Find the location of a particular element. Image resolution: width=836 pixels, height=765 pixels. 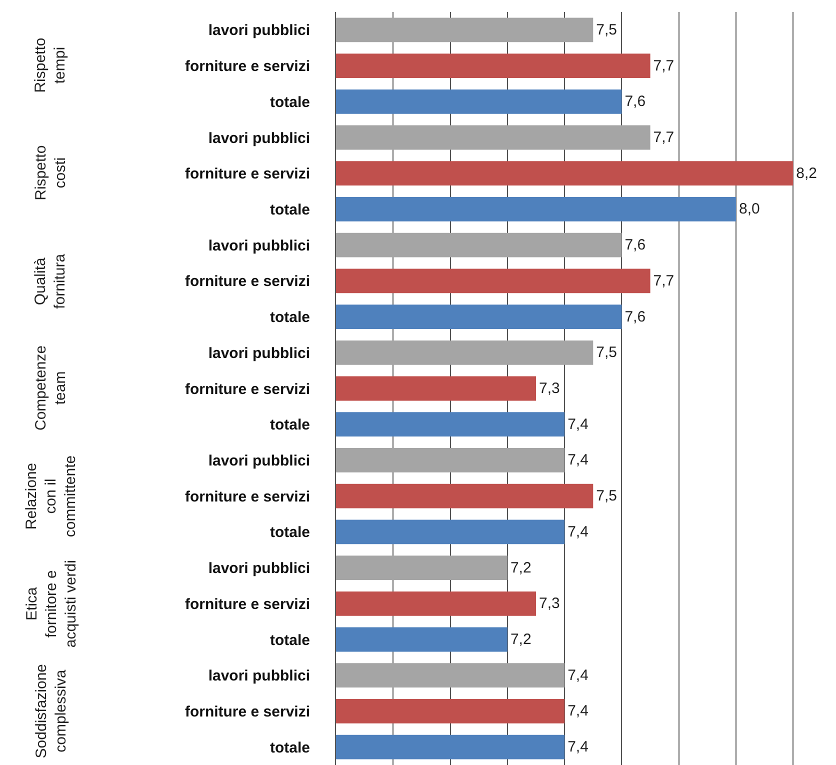

text: Rispetto tempi is located at coordinates (50, 65).